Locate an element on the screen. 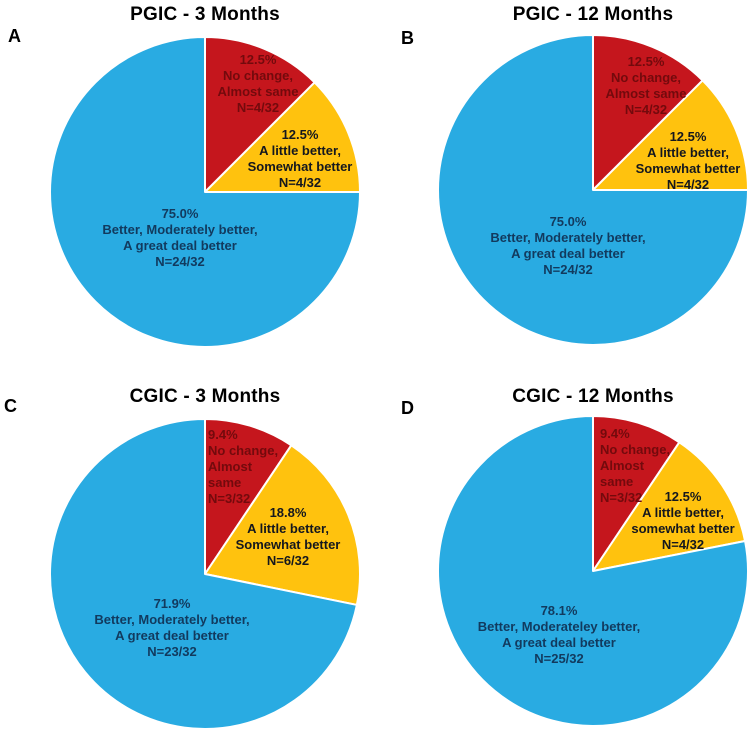 This screenshot has height=734, width=753. panel-letter: C is located at coordinates (10, 406).